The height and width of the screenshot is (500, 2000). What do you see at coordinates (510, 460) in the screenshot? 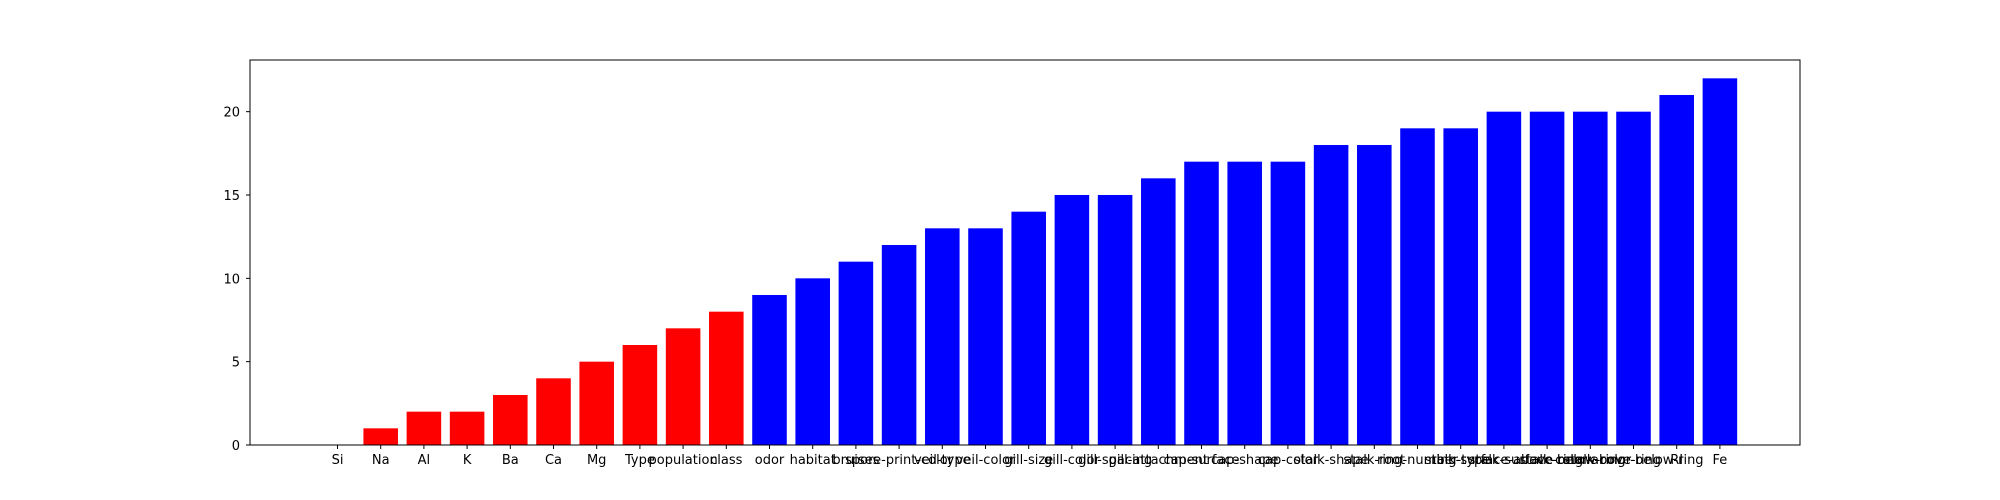
I see `x-tick-label: Ba` at bounding box center [510, 460].